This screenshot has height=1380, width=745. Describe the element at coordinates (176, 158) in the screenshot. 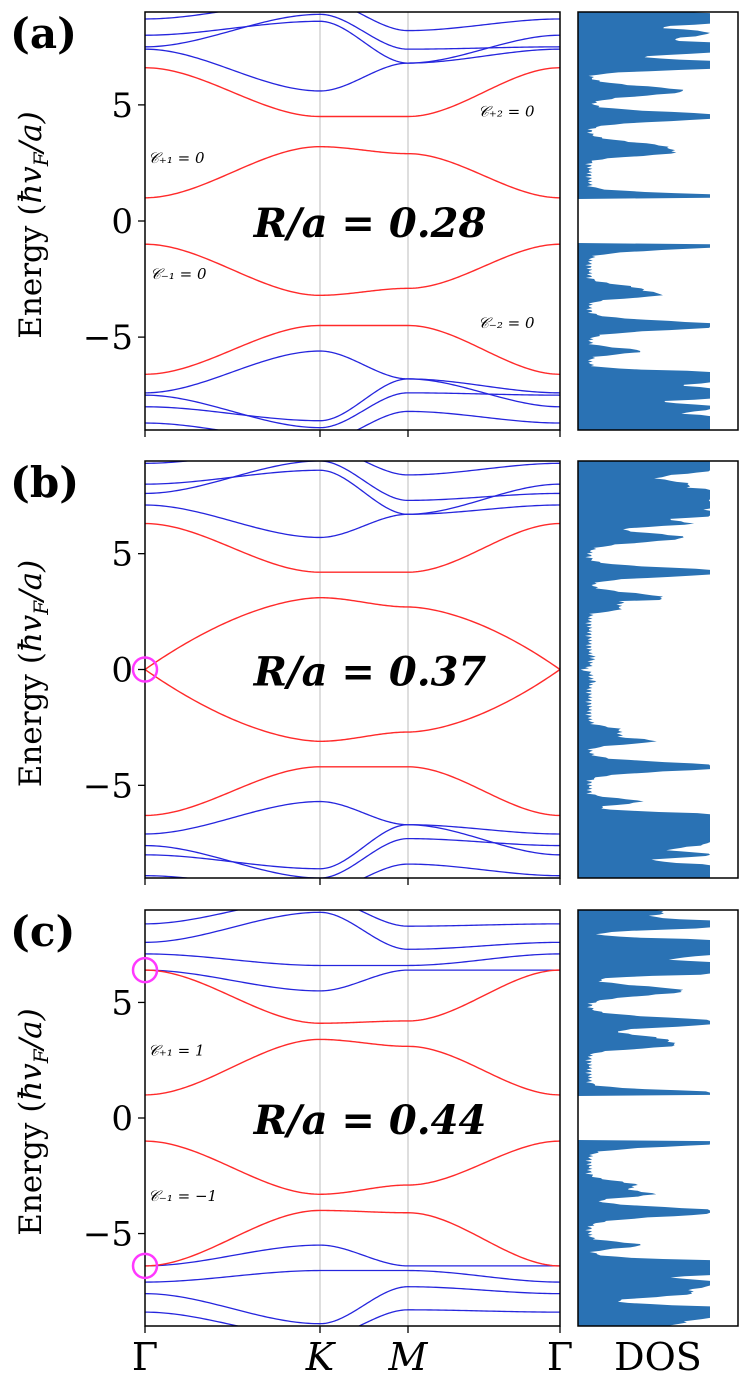

I see `chern-number-annotation: 𝒞₊₁ = 0` at that location.